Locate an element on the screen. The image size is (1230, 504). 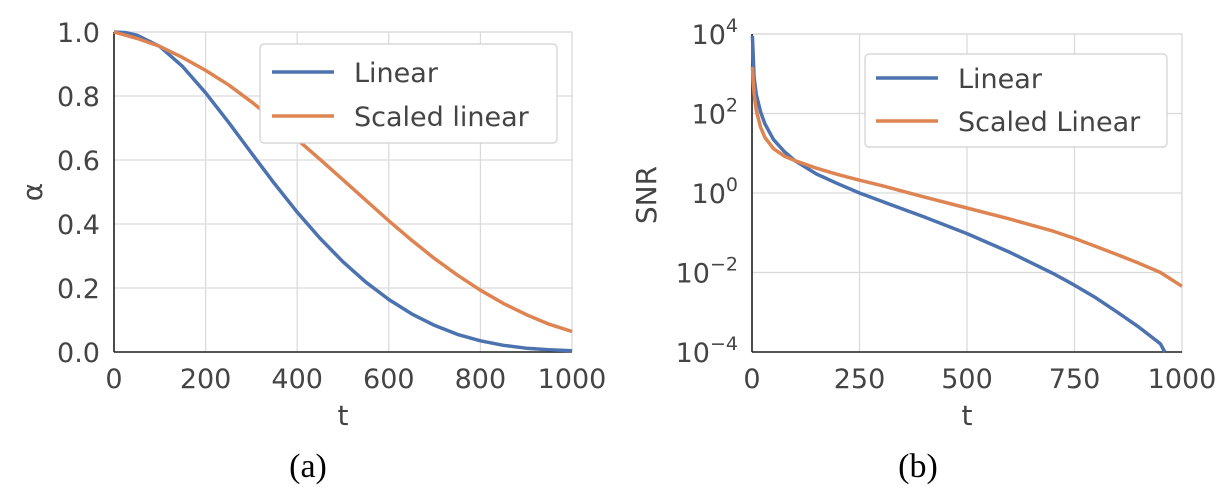
chart-a-x-tick-label: 400 is located at coordinates (297, 379).